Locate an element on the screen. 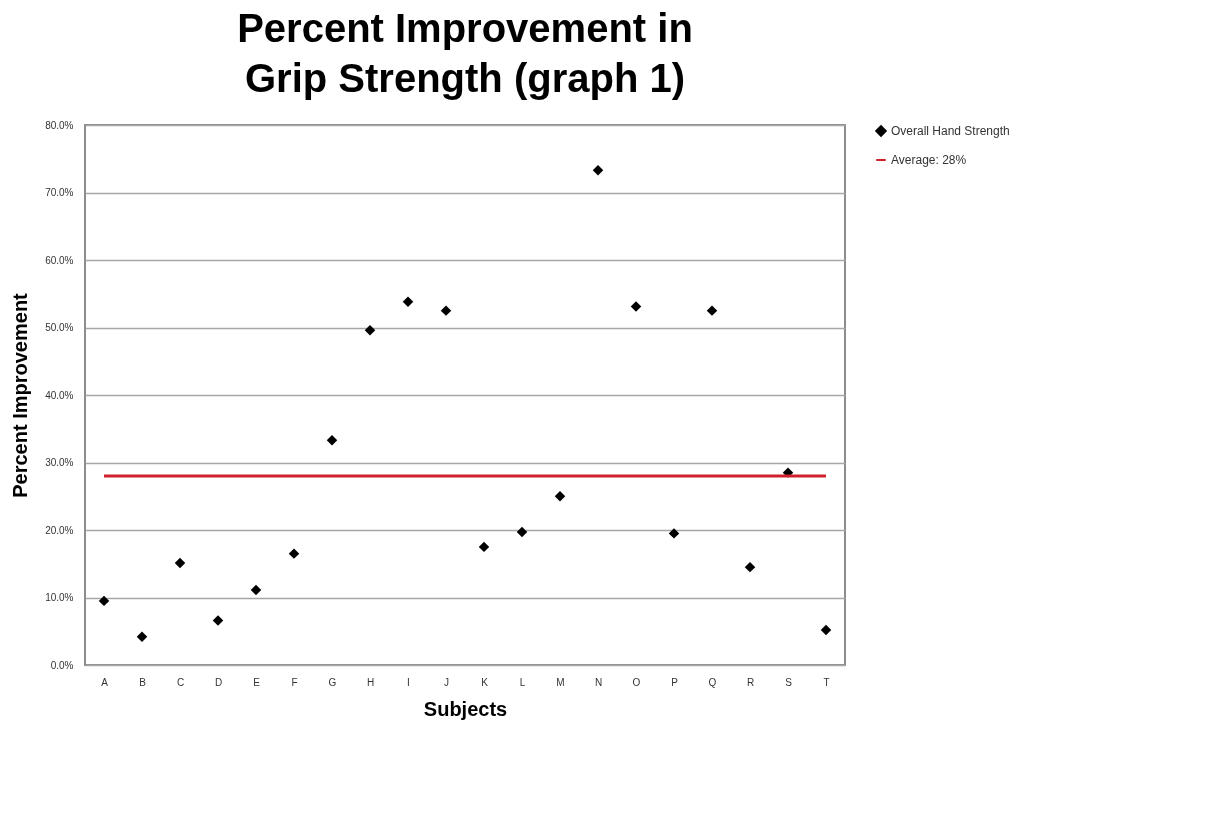 The height and width of the screenshot is (833, 1211). x-tick-label: Q is located at coordinates (712, 682).